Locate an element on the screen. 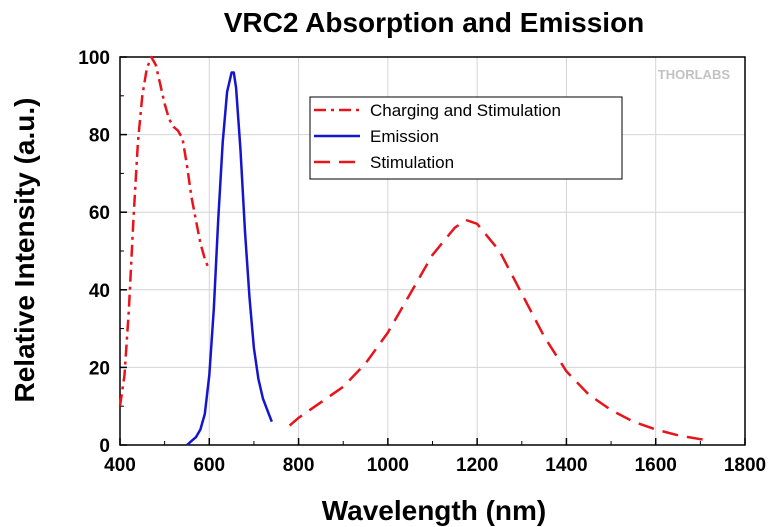  y-tick-label: 40 is located at coordinates (99, 291).